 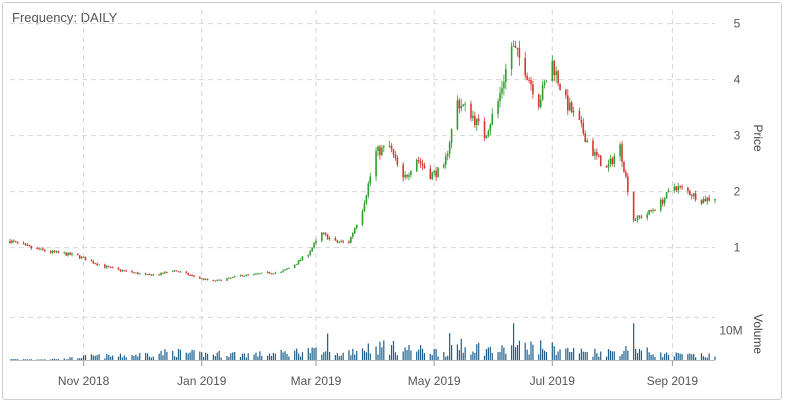 I want to click on x-tick-label: Jul 2019, so click(x=553, y=381).